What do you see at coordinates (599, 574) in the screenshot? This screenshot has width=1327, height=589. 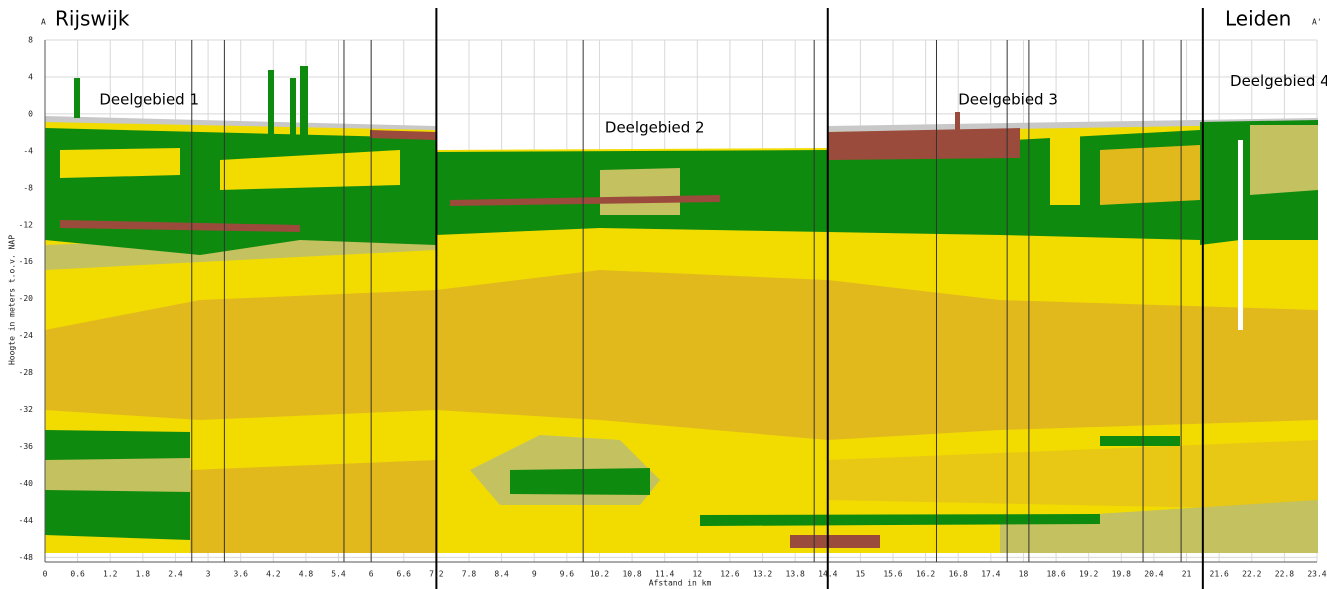 I see `x-tick-label: 10.2` at bounding box center [599, 574].